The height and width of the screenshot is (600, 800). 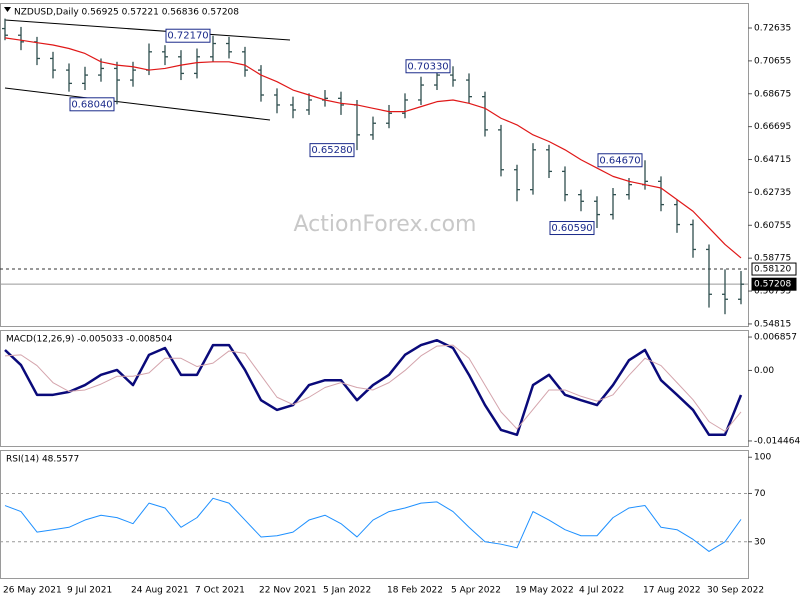 I want to click on x-tick-label: 5 Apr 2022, so click(x=476, y=591).